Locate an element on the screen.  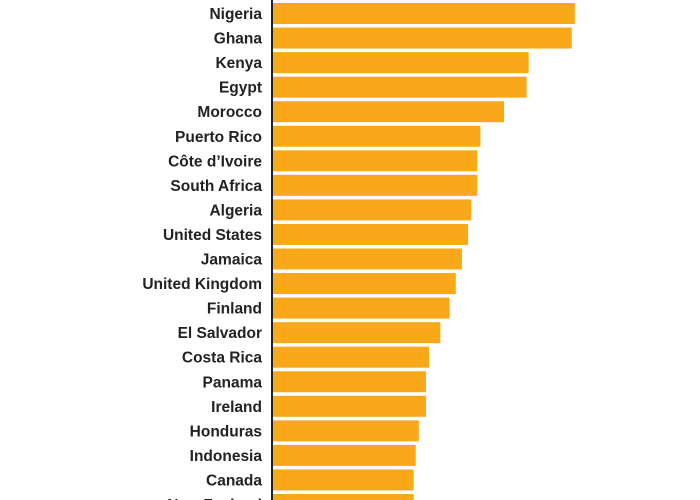
category-label: Egypt is located at coordinates (240, 88).